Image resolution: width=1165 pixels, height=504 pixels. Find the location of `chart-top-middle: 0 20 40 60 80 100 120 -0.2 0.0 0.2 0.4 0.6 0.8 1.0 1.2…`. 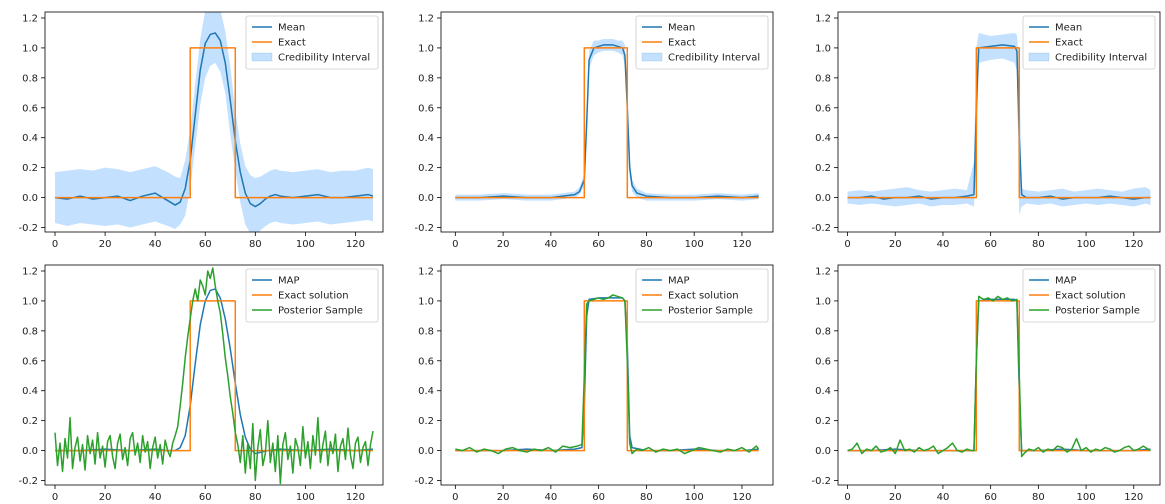

chart-top-middle: 0 20 40 60 80 100 120 -0.2 0.0 0.2 0.4 0.6 0.8 1.0 1.2… is located at coordinates (594, 130).